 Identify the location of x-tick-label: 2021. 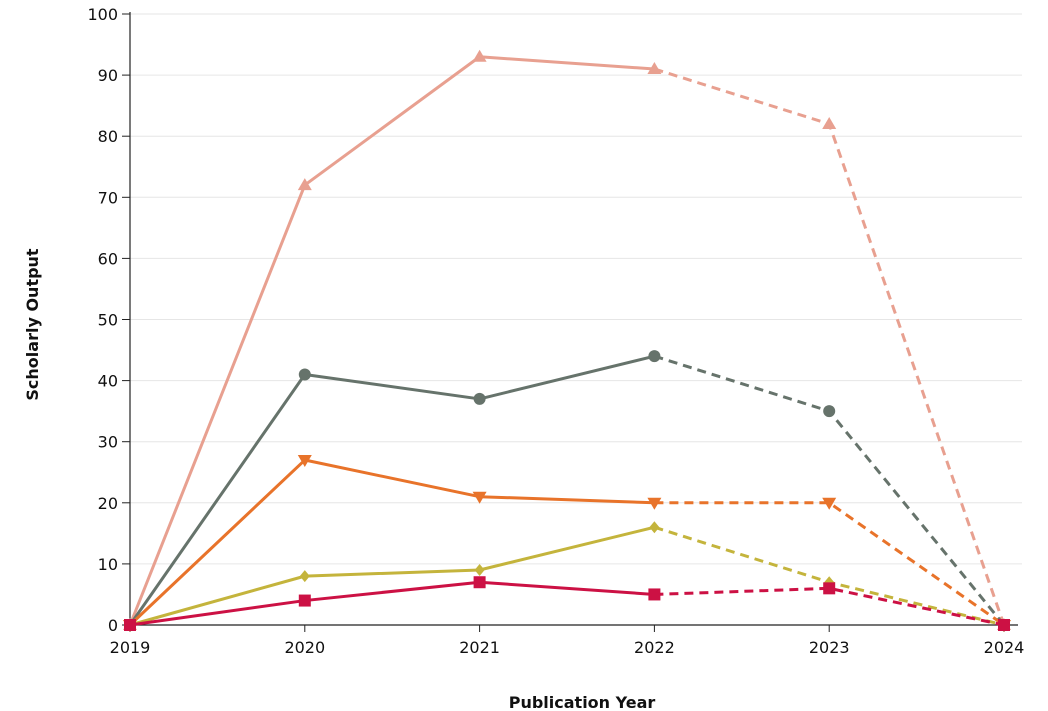
(479, 647).